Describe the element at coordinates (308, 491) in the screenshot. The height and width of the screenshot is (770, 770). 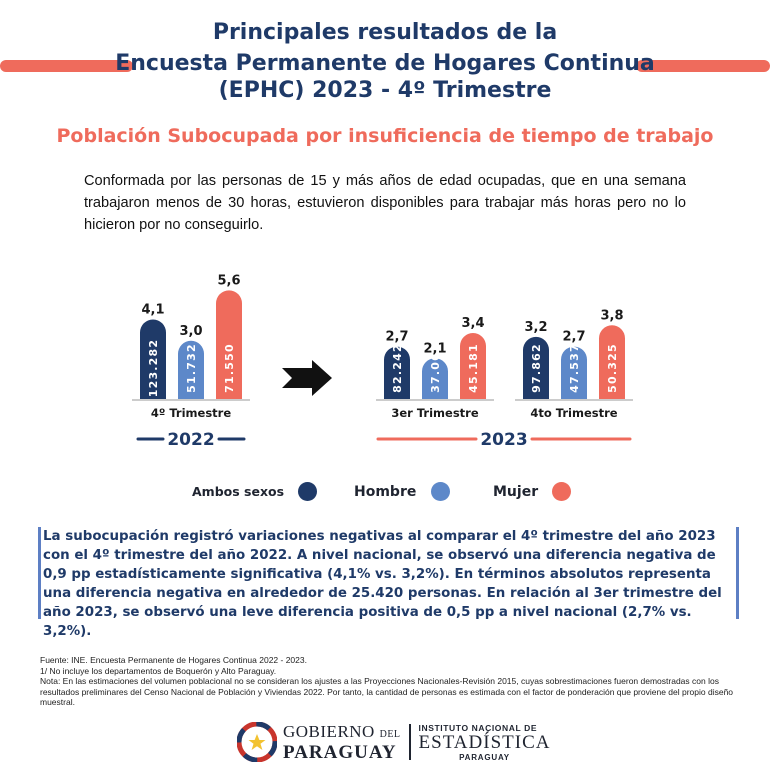
I see `legend-ambos-dot` at that location.